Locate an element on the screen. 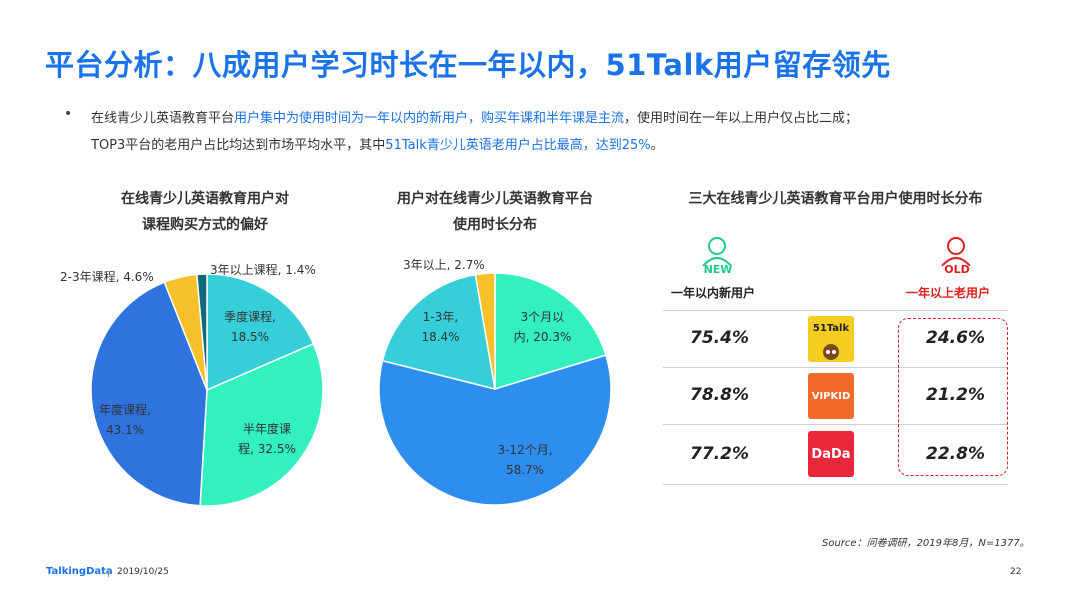  bullet-highlight: 51Talk青少儿英语老用户占比最高，达到25% is located at coordinates (518, 145).